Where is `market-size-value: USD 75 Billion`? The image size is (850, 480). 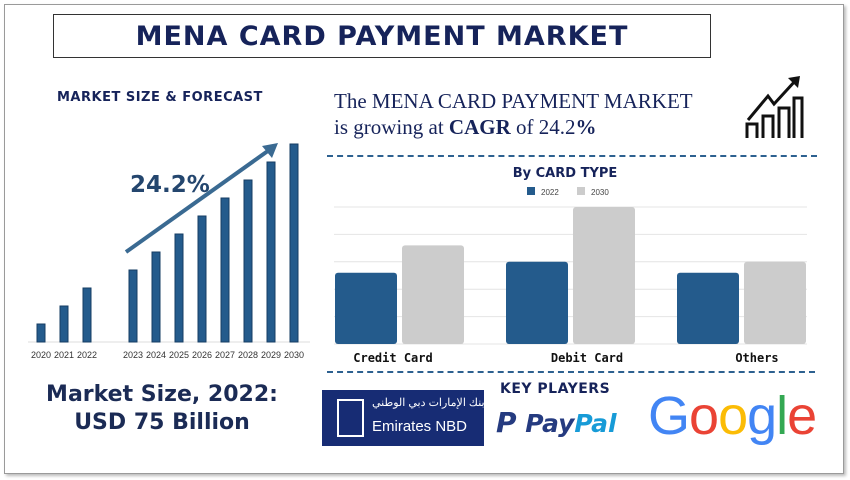 market-size-value: USD 75 Billion is located at coordinates (162, 422).